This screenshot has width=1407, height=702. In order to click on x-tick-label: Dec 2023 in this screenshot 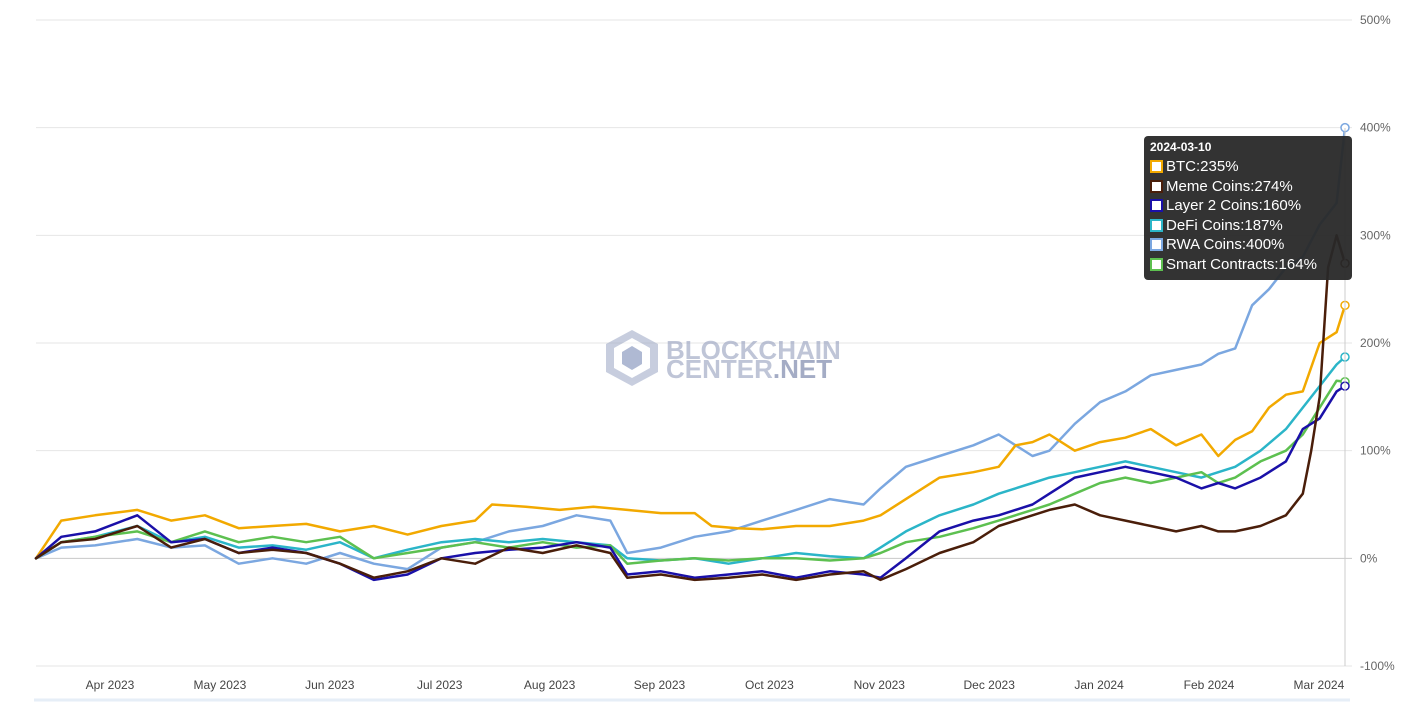, I will do `click(990, 685)`.